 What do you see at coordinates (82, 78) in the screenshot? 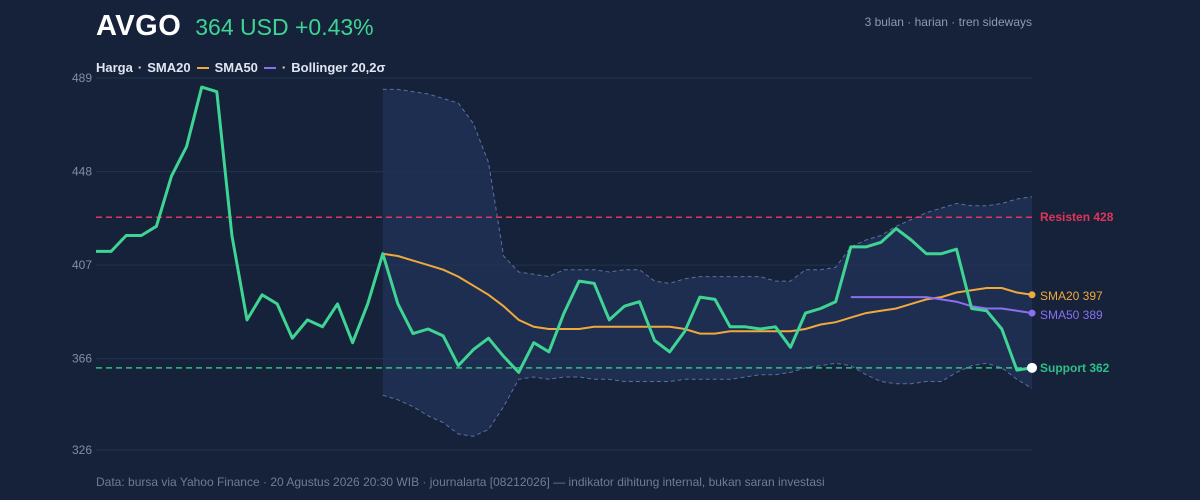
I see `y-tick-label: 489` at bounding box center [82, 78].